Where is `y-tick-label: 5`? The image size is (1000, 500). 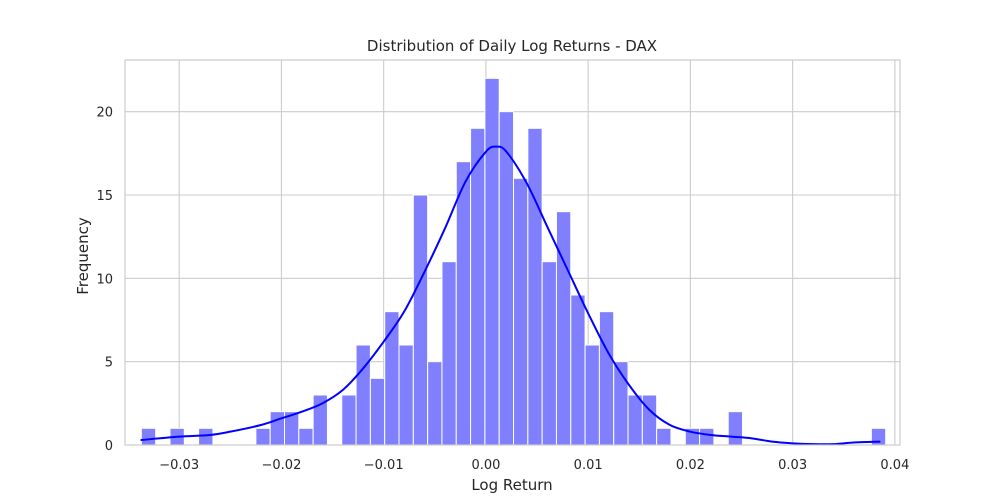 y-tick-label: 5 is located at coordinates (109, 363).